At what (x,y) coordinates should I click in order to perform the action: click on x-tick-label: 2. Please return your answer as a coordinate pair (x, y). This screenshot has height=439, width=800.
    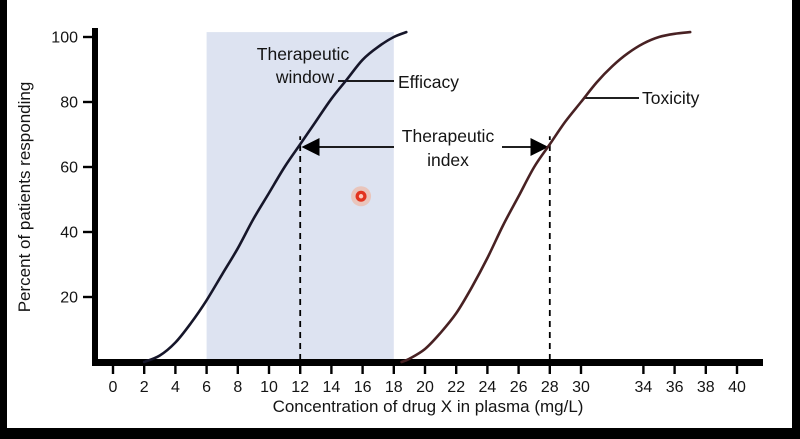
    Looking at the image, I should click on (144, 387).